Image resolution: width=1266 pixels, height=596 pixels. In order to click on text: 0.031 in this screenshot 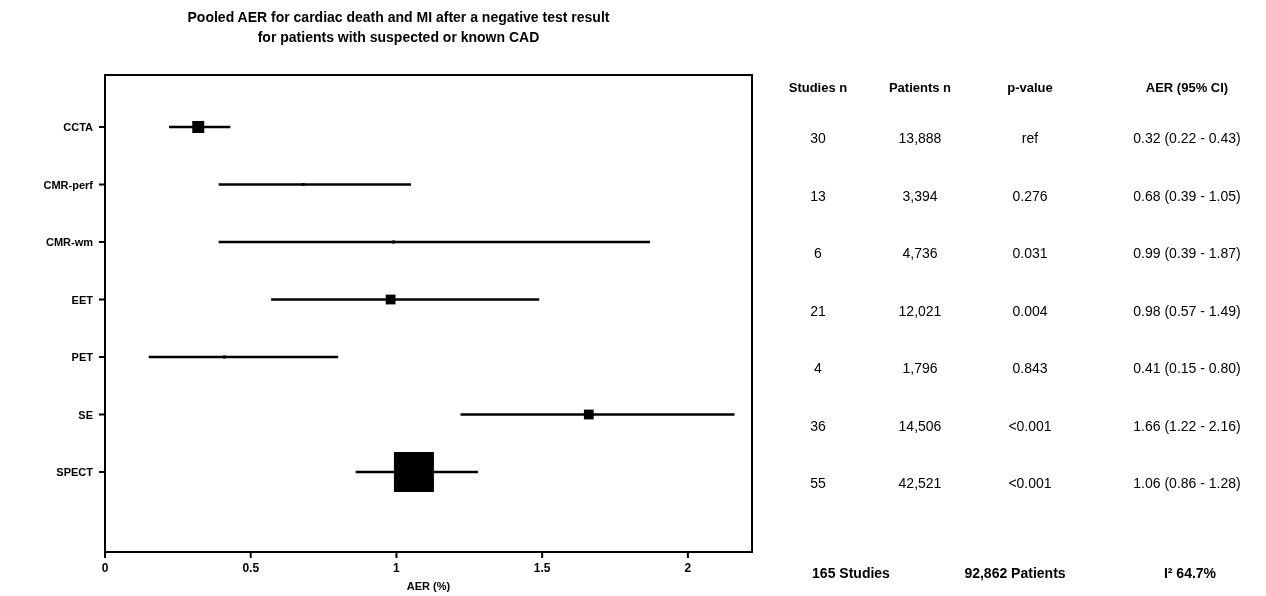, I will do `click(1030, 253)`.